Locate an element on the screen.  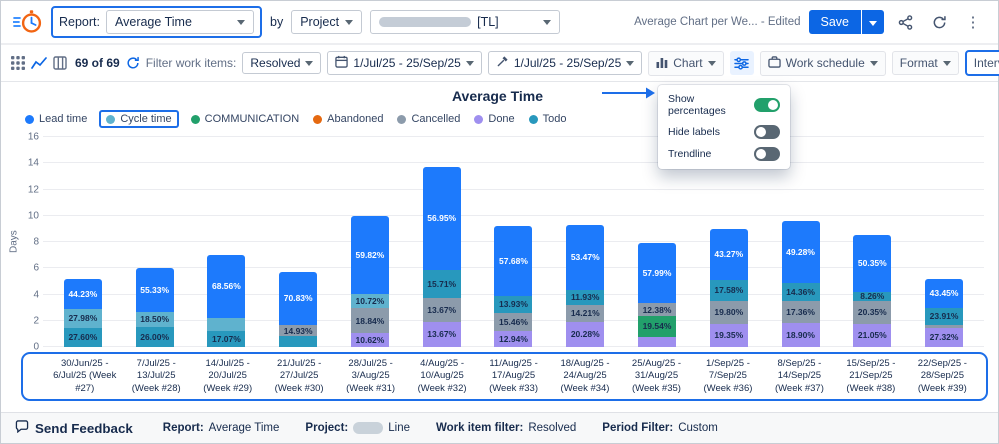
interval-annotation-box: Interval is located at coordinates (981, 63).